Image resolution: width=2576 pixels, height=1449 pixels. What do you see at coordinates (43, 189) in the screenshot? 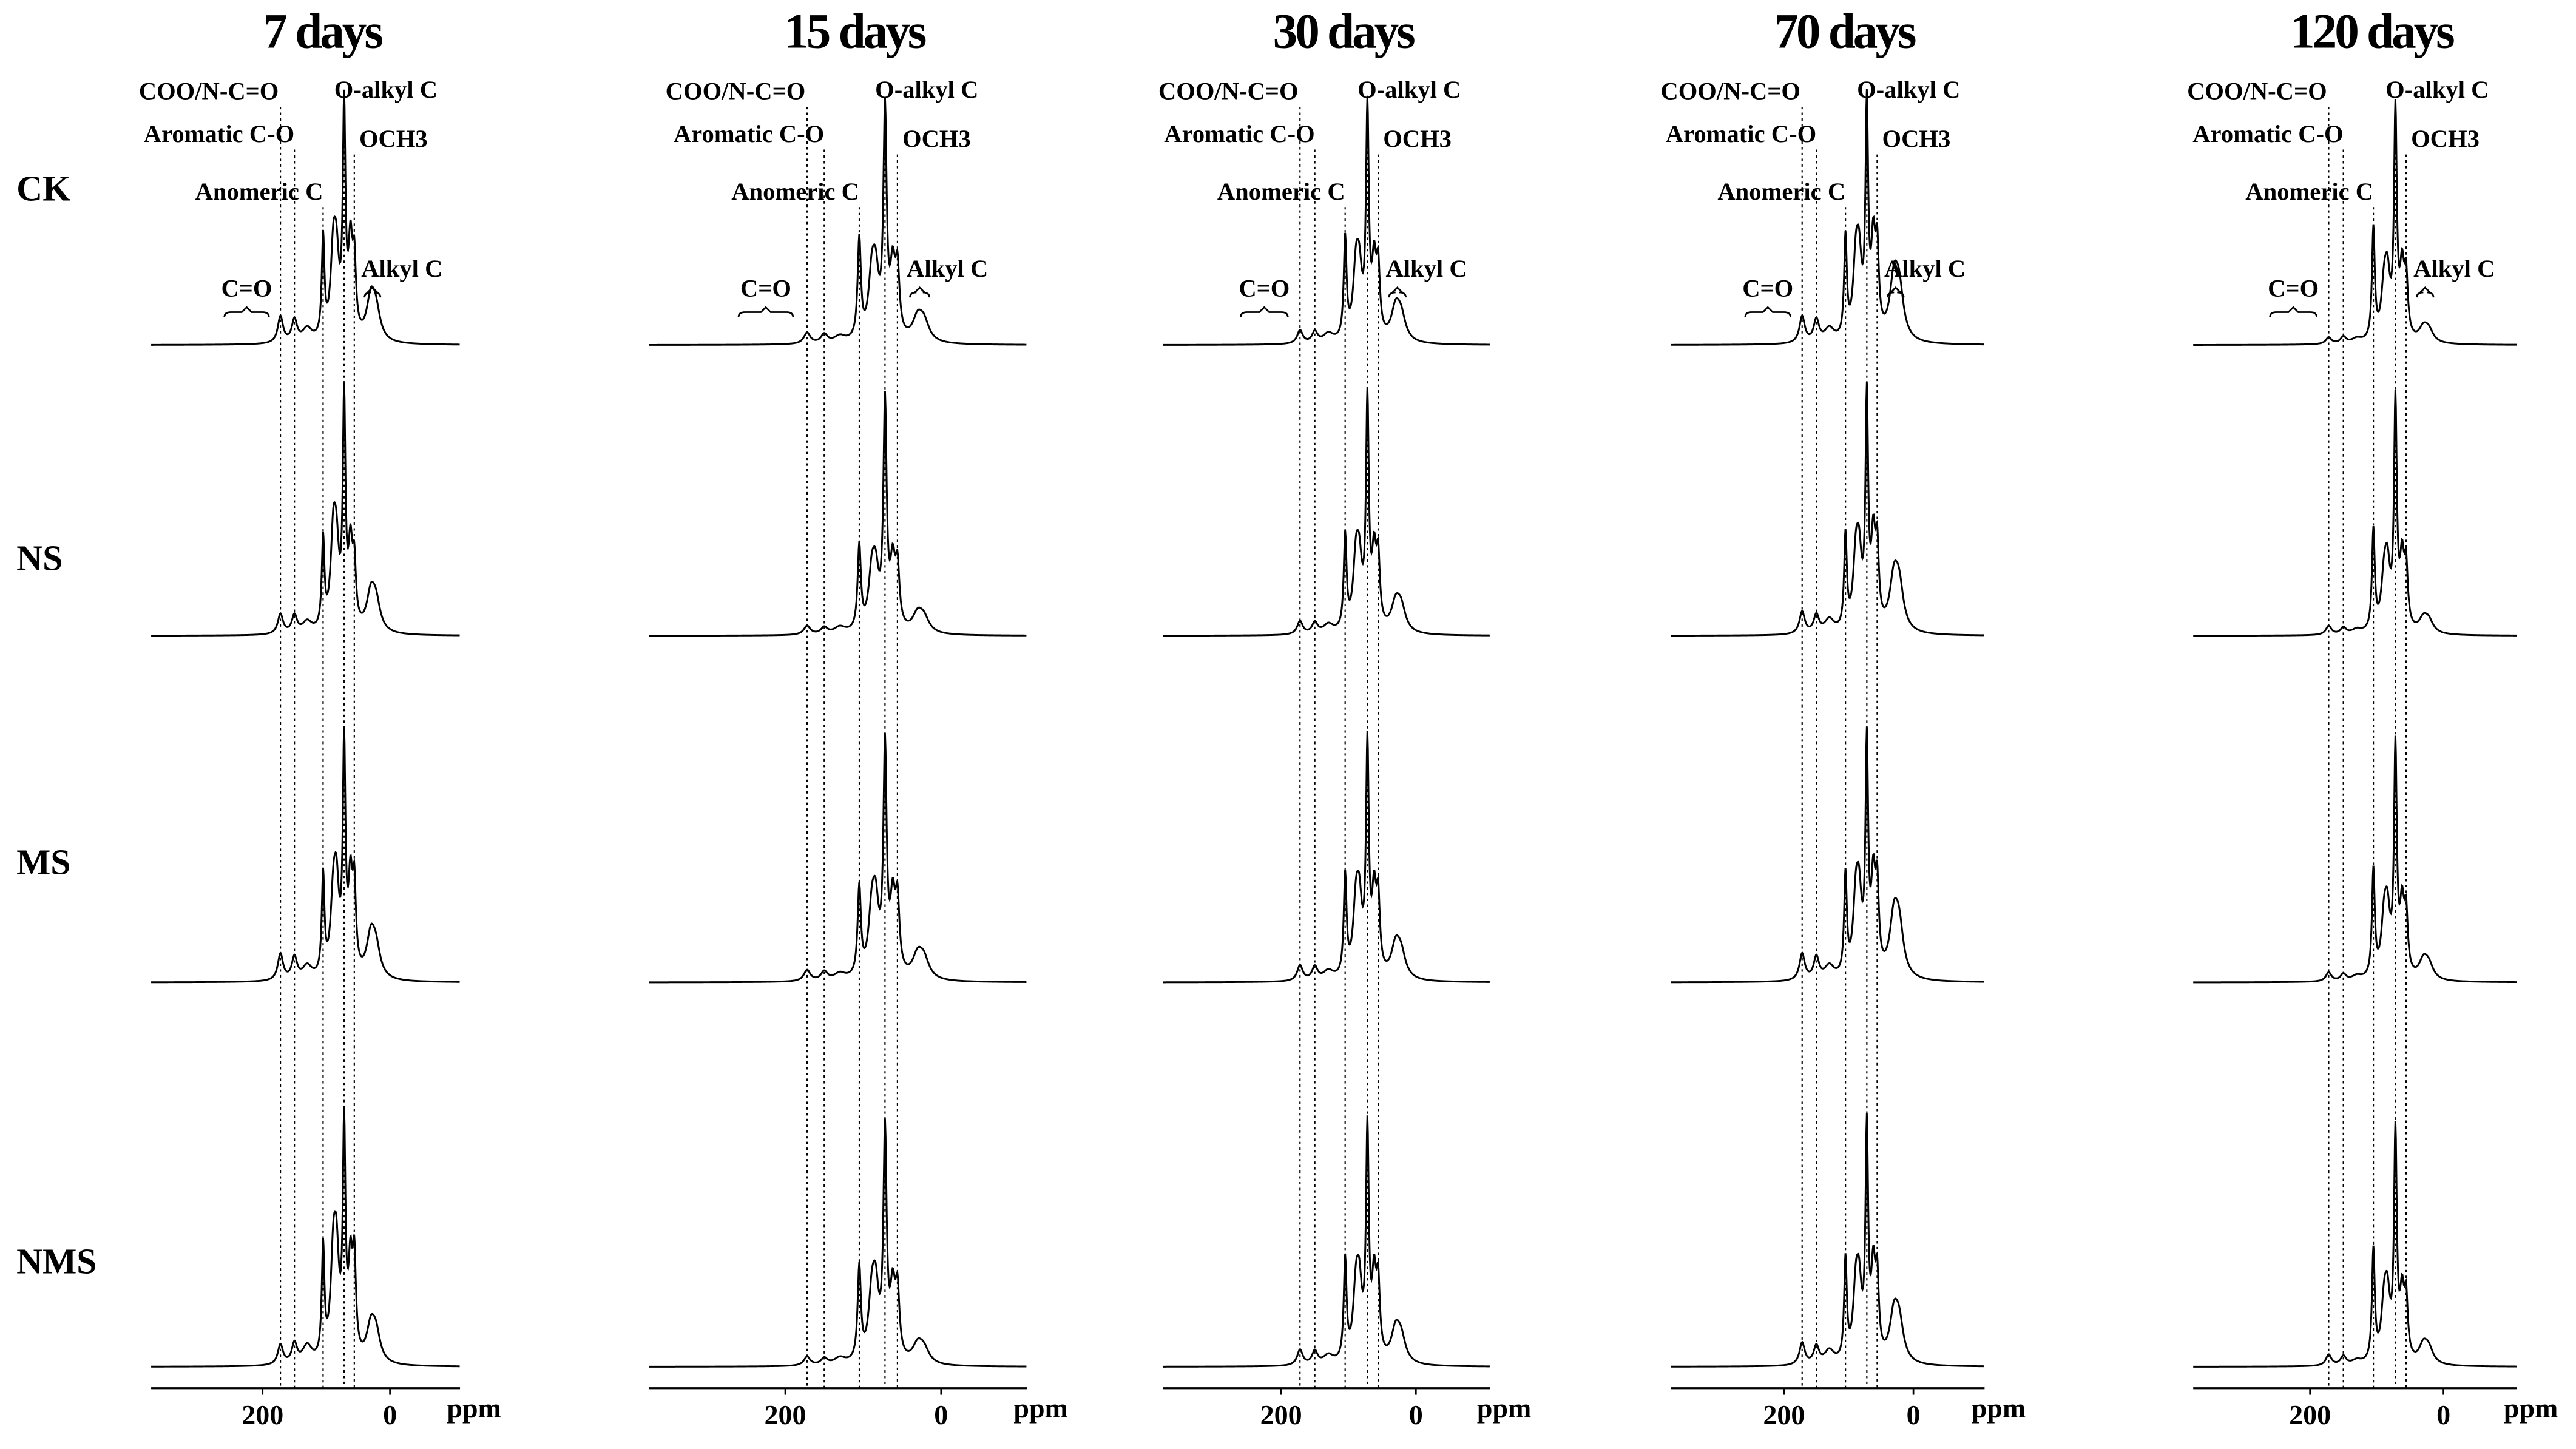
I see `sample-label: CK` at bounding box center [43, 189].